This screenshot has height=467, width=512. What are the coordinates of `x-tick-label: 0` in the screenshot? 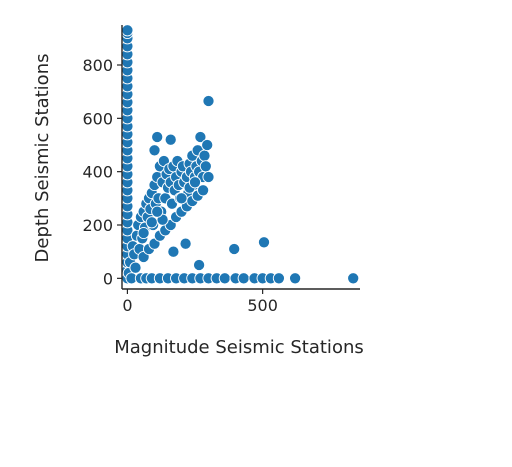 It's located at (127, 305).